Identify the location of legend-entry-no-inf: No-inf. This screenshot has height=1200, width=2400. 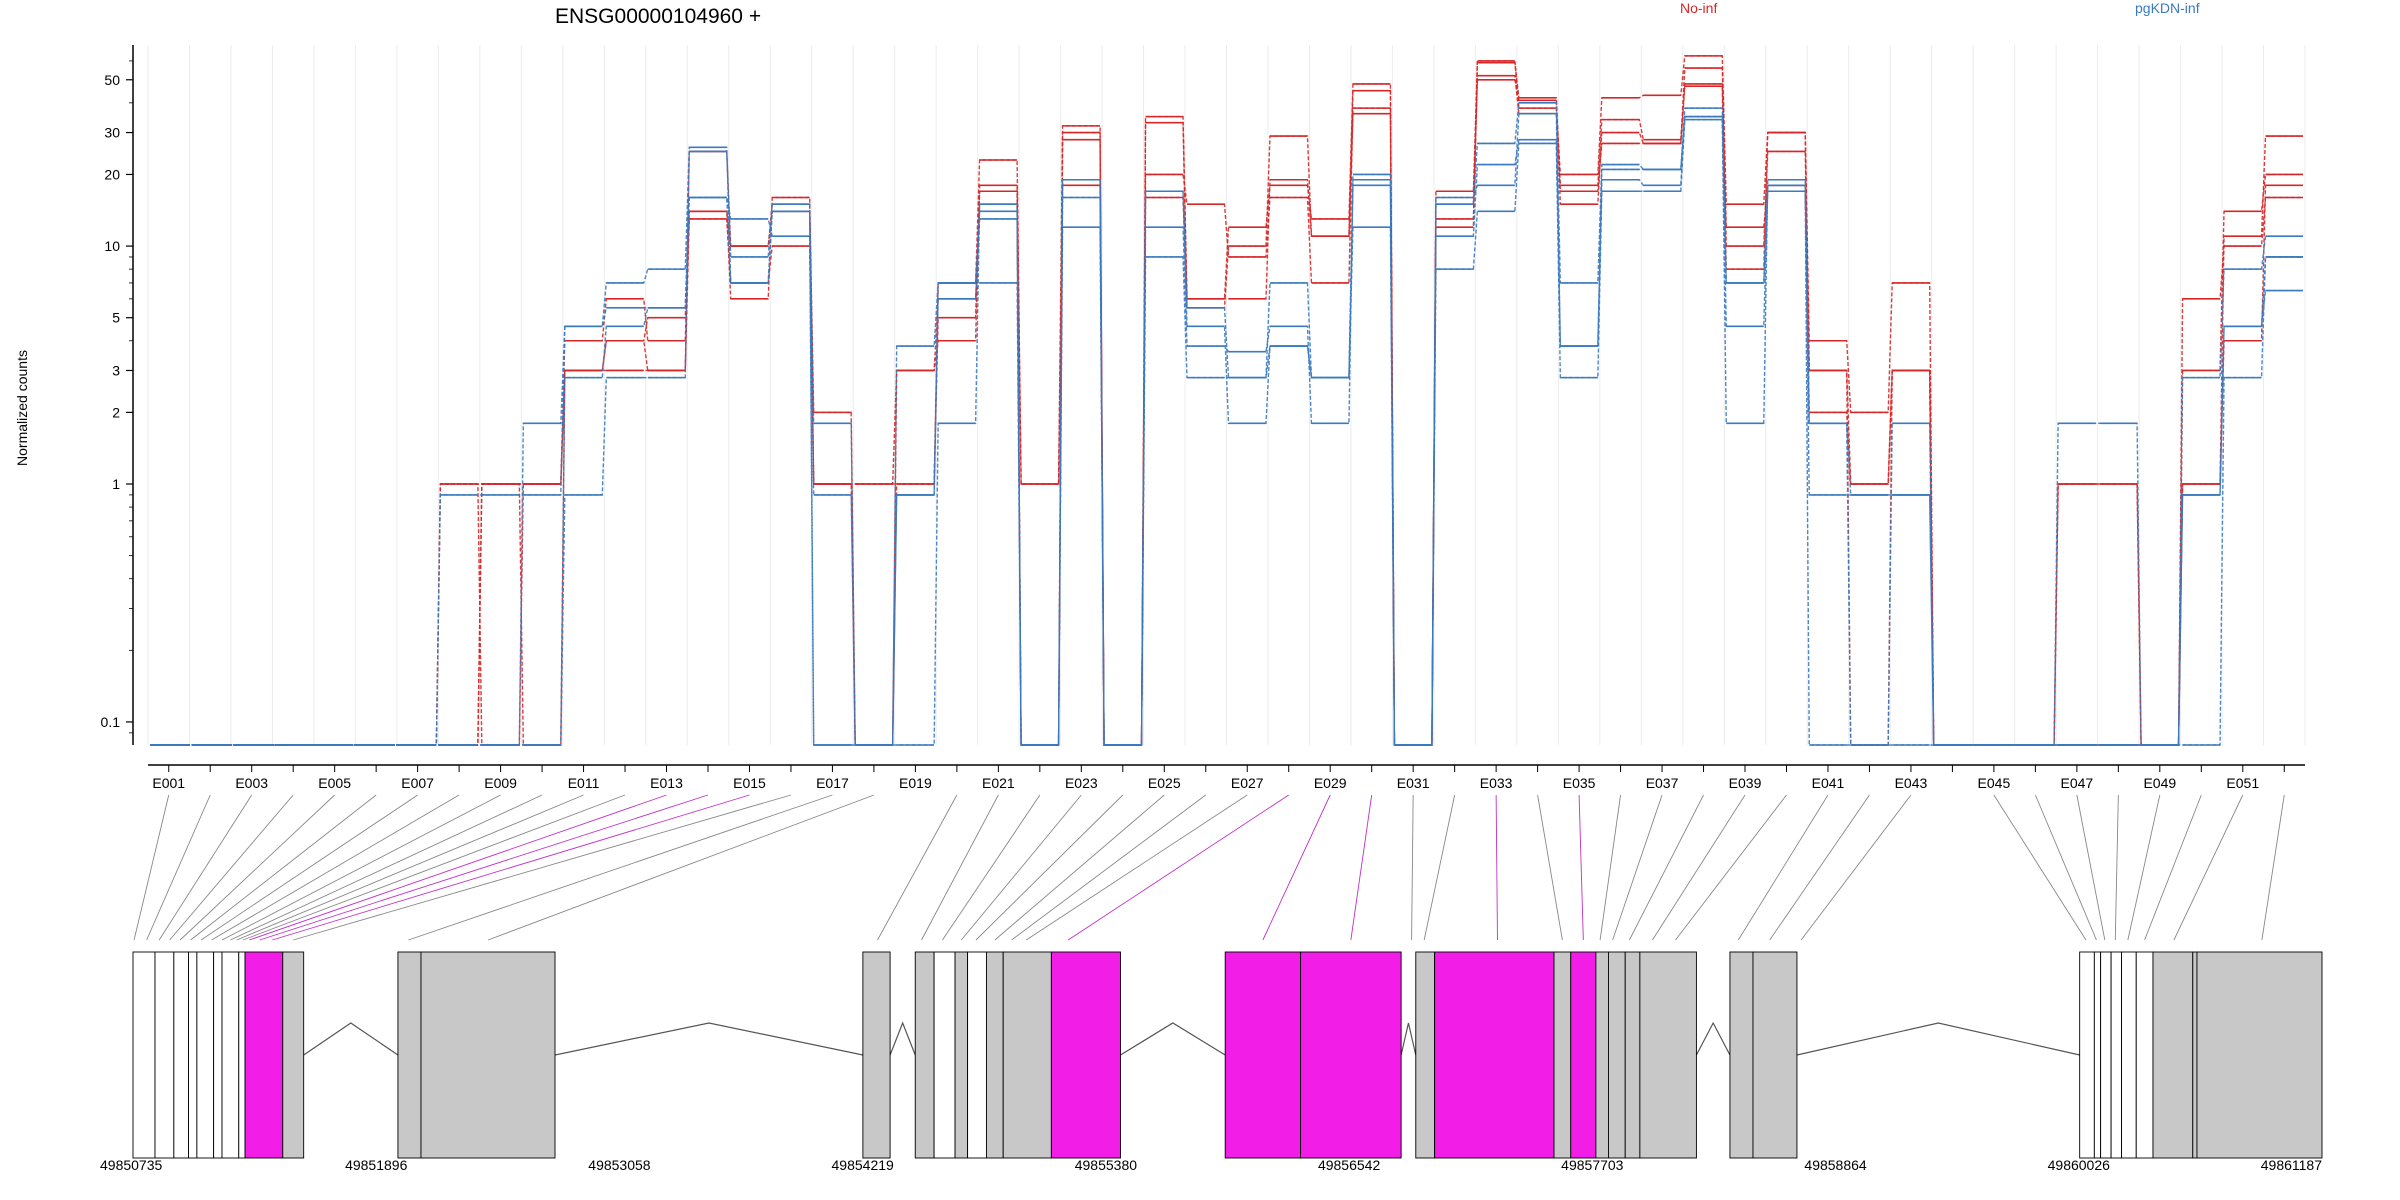
(1698, 8).